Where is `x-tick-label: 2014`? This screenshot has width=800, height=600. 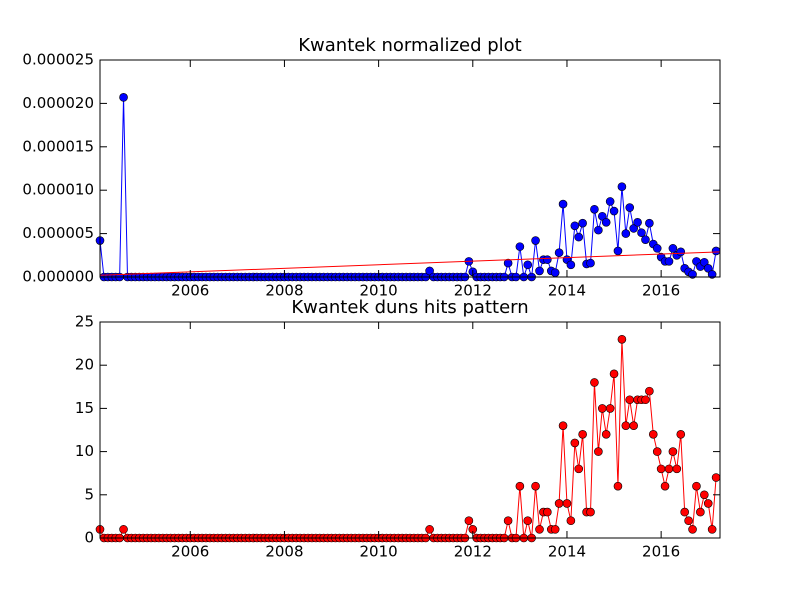 x-tick-label: 2014 is located at coordinates (567, 291).